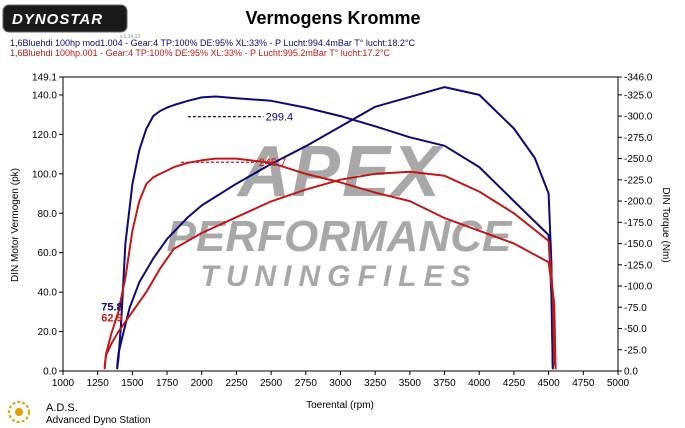  I want to click on left-tick-label: 149.1, so click(44, 78).